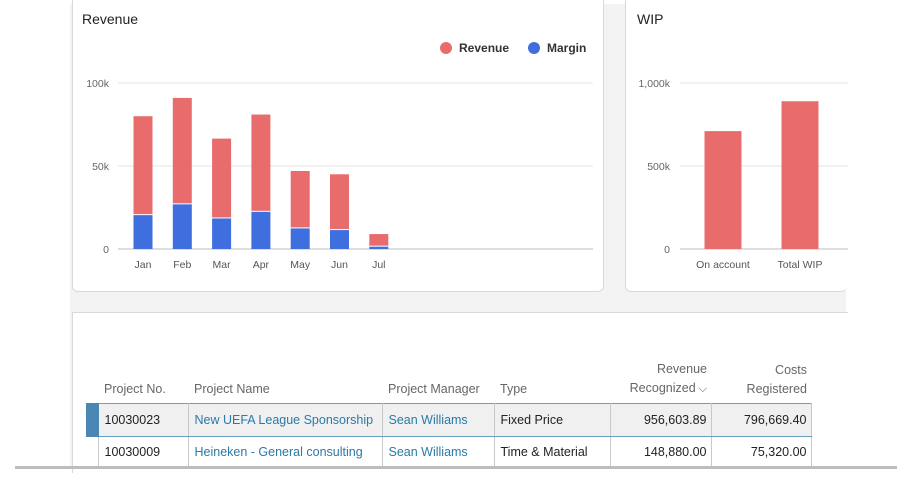  Describe the element at coordinates (232, 389) in the screenshot. I see `header-project-name: Project Name` at that location.